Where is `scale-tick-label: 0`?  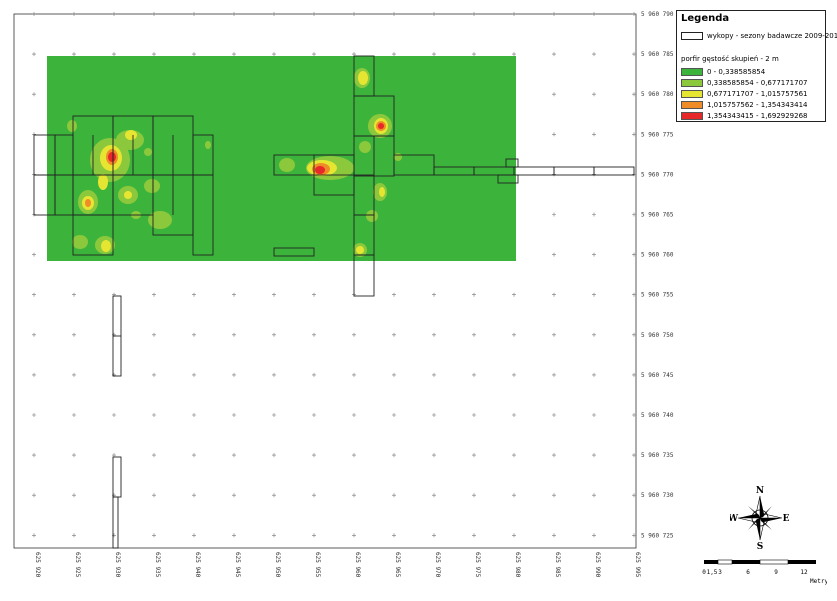 scale-tick-label: 0 is located at coordinates (704, 572).